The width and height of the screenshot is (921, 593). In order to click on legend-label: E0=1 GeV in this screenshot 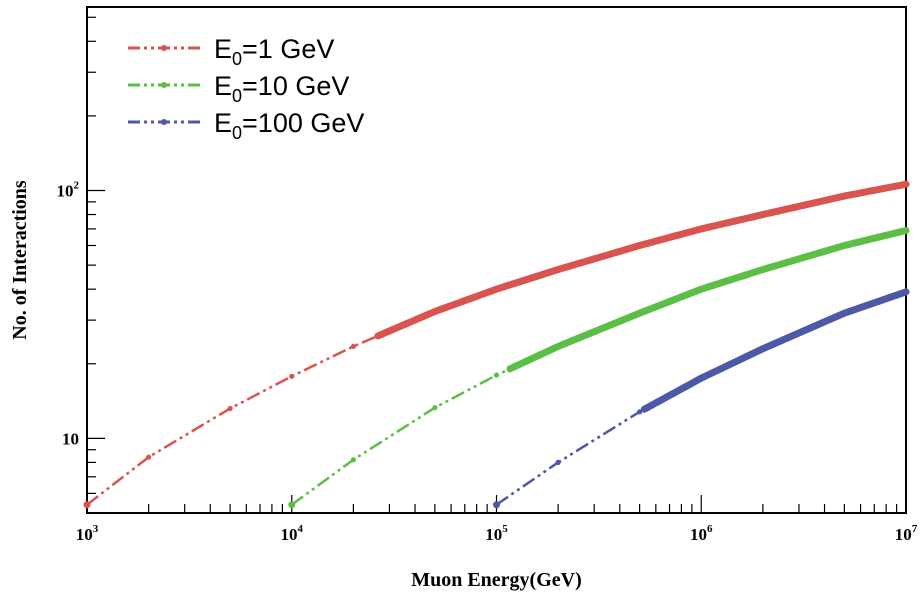, I will do `click(274, 51)`.